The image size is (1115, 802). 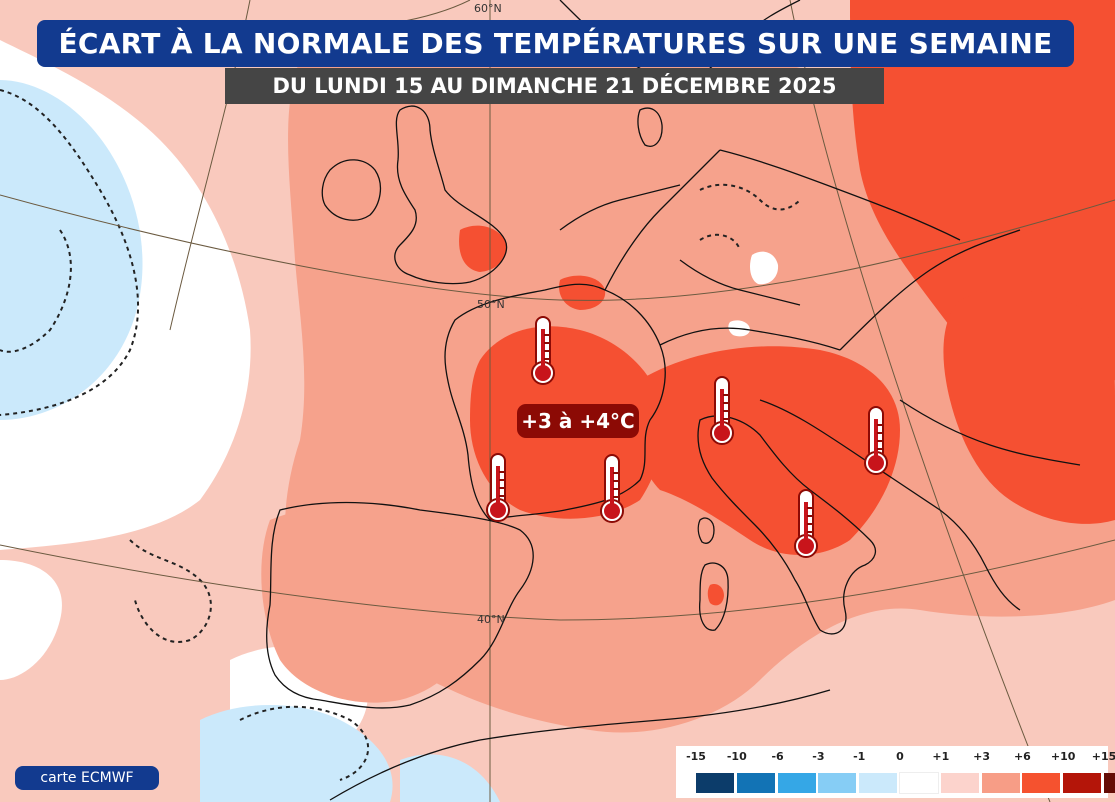 What do you see at coordinates (491, 304) in the screenshot?
I see `latitude-label-50: 50°N` at bounding box center [491, 304].